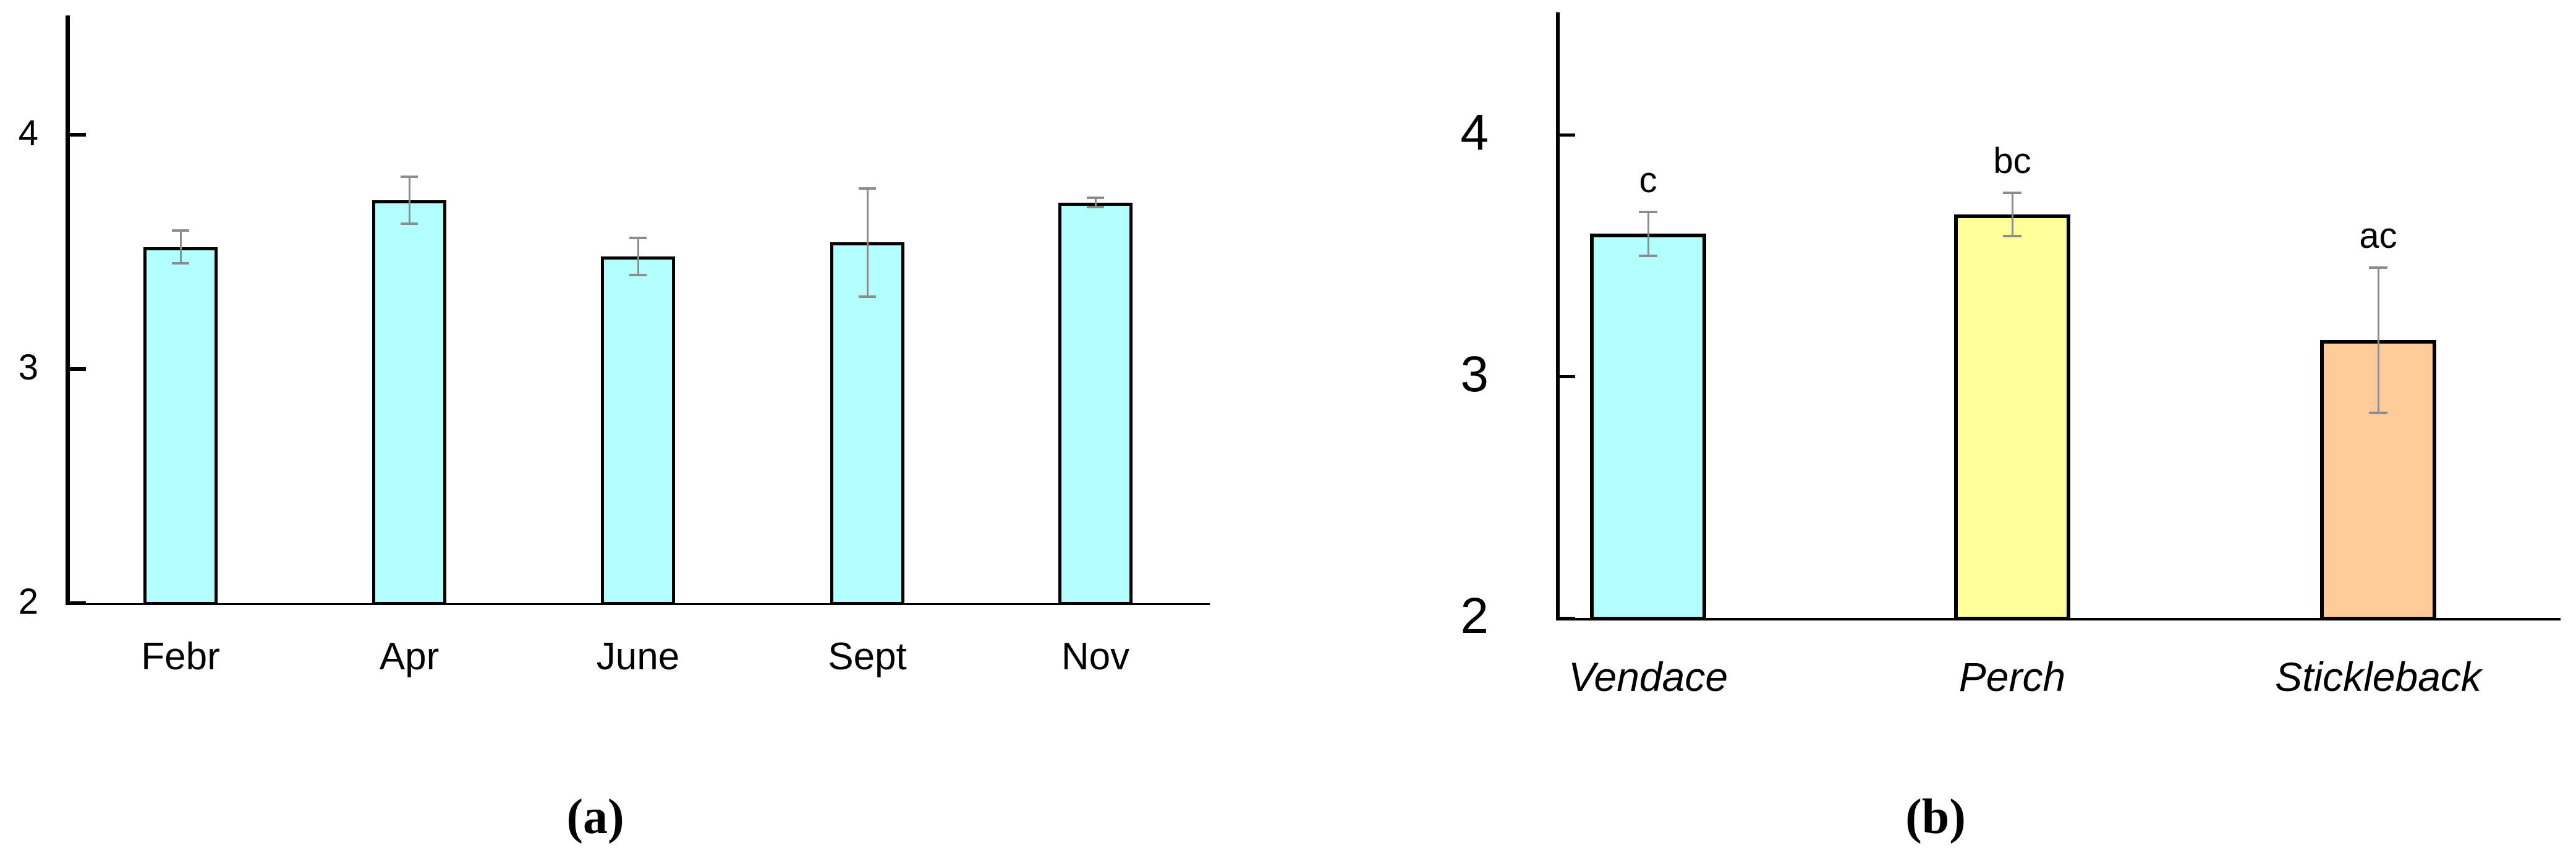 This screenshot has height=851, width=2576. What do you see at coordinates (1648, 180) in the screenshot?
I see `sig-letter-vendace: c` at bounding box center [1648, 180].